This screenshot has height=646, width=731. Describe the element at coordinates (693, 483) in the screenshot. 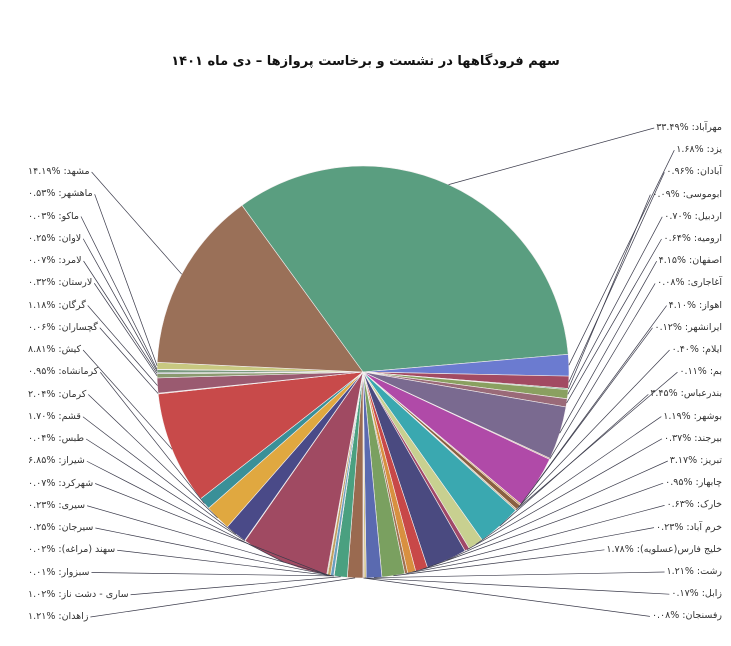

I see `slice-label: چابهار: %۰.۹۵` at that location.